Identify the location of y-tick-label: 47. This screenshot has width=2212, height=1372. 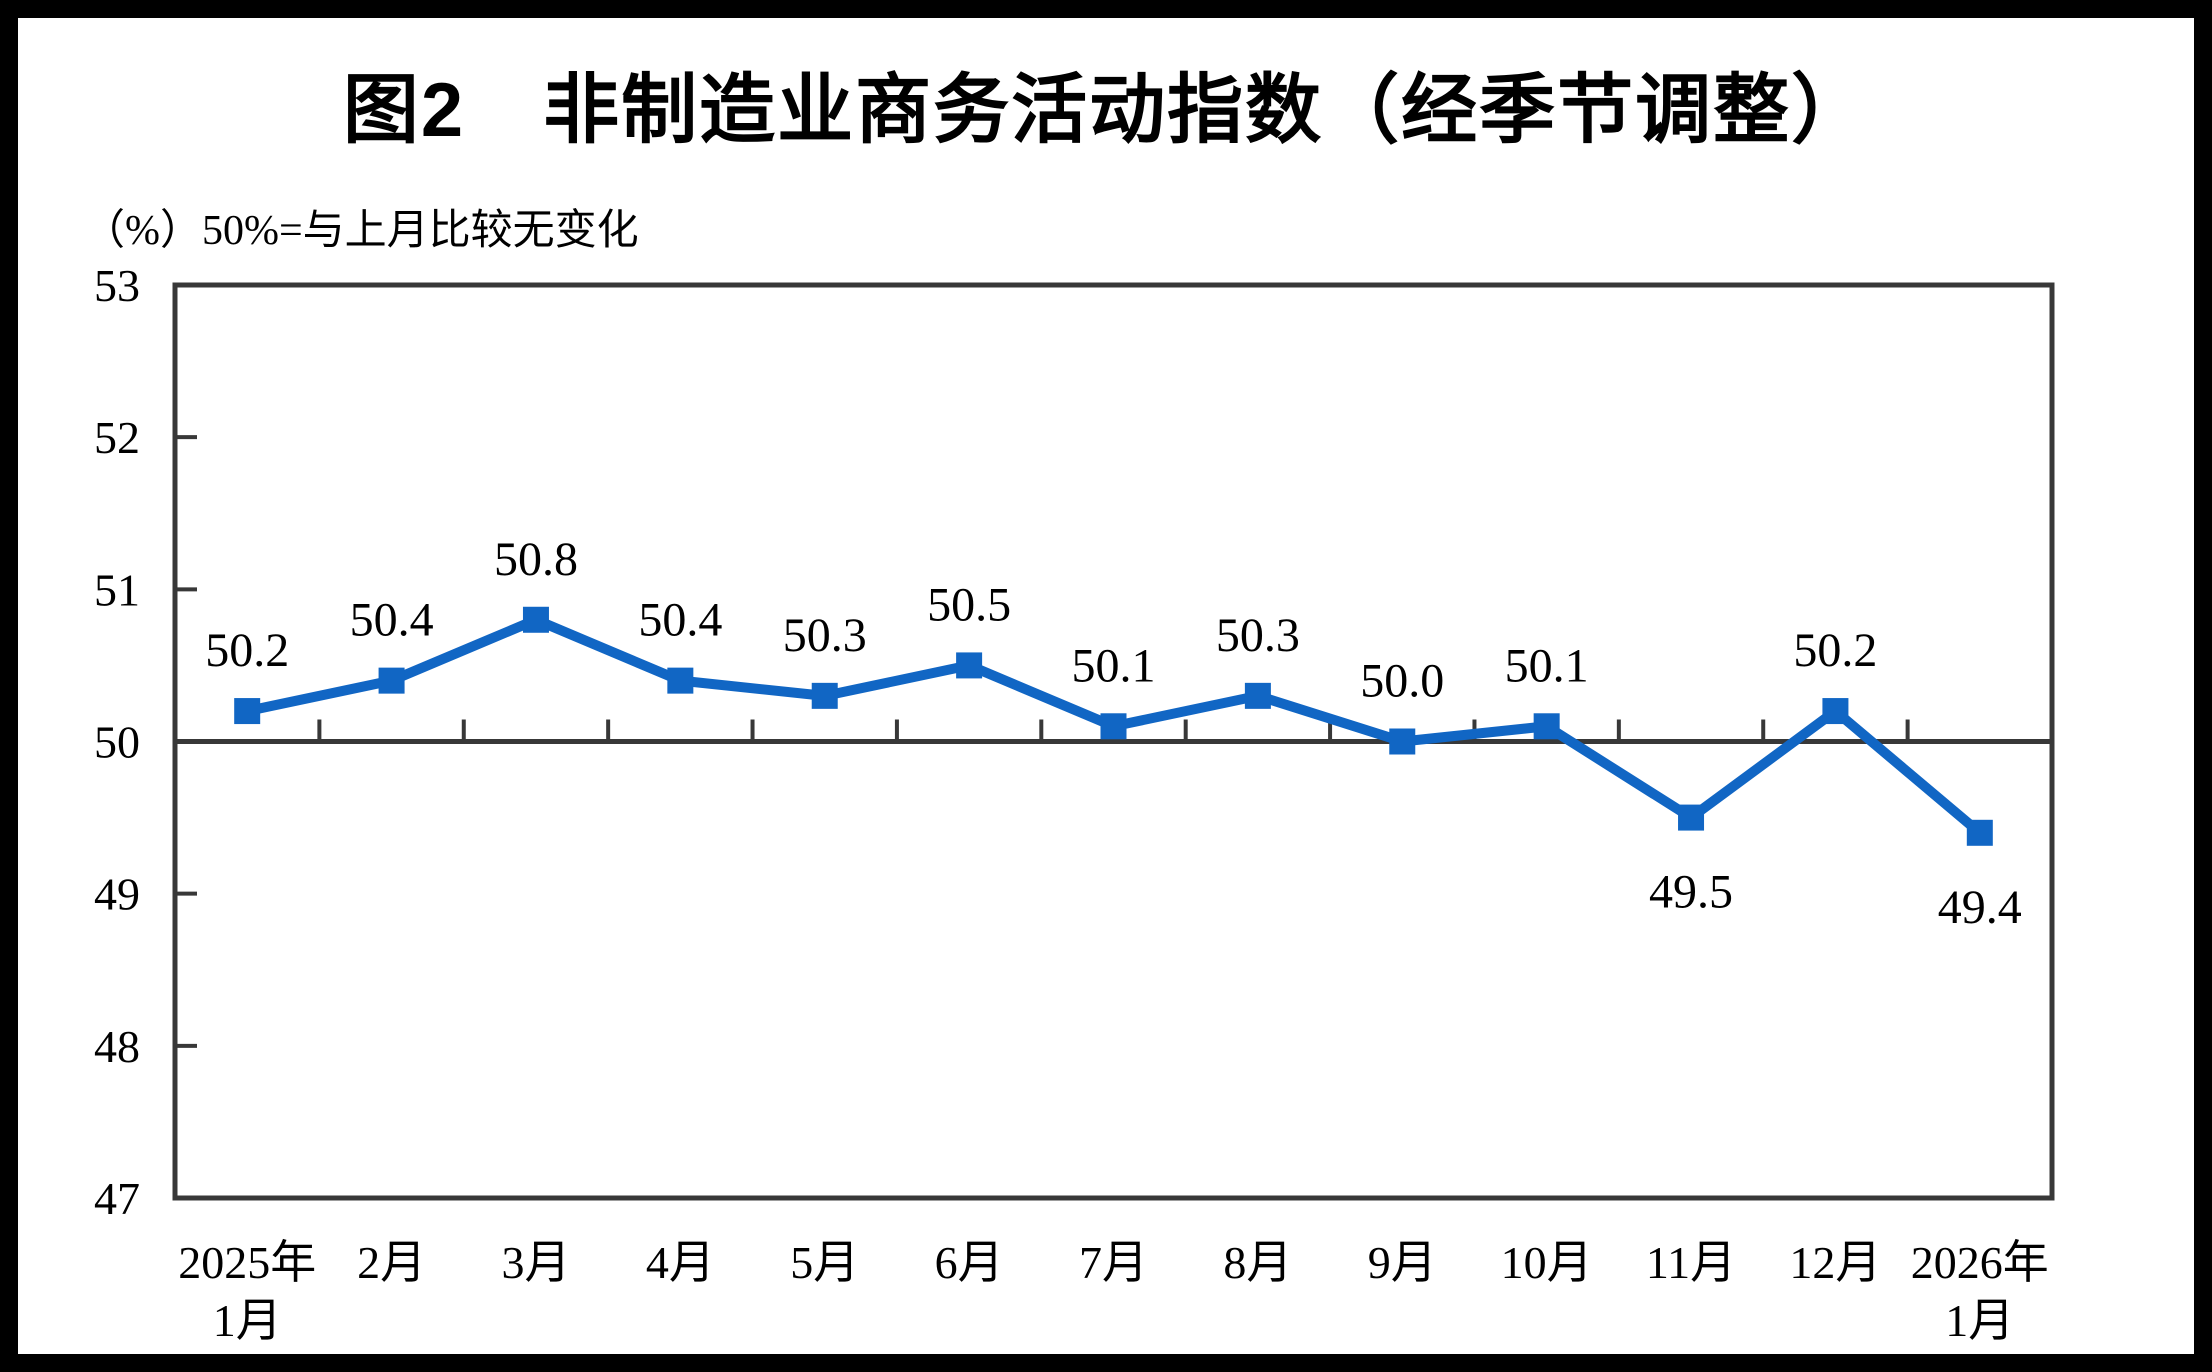
(117, 1198).